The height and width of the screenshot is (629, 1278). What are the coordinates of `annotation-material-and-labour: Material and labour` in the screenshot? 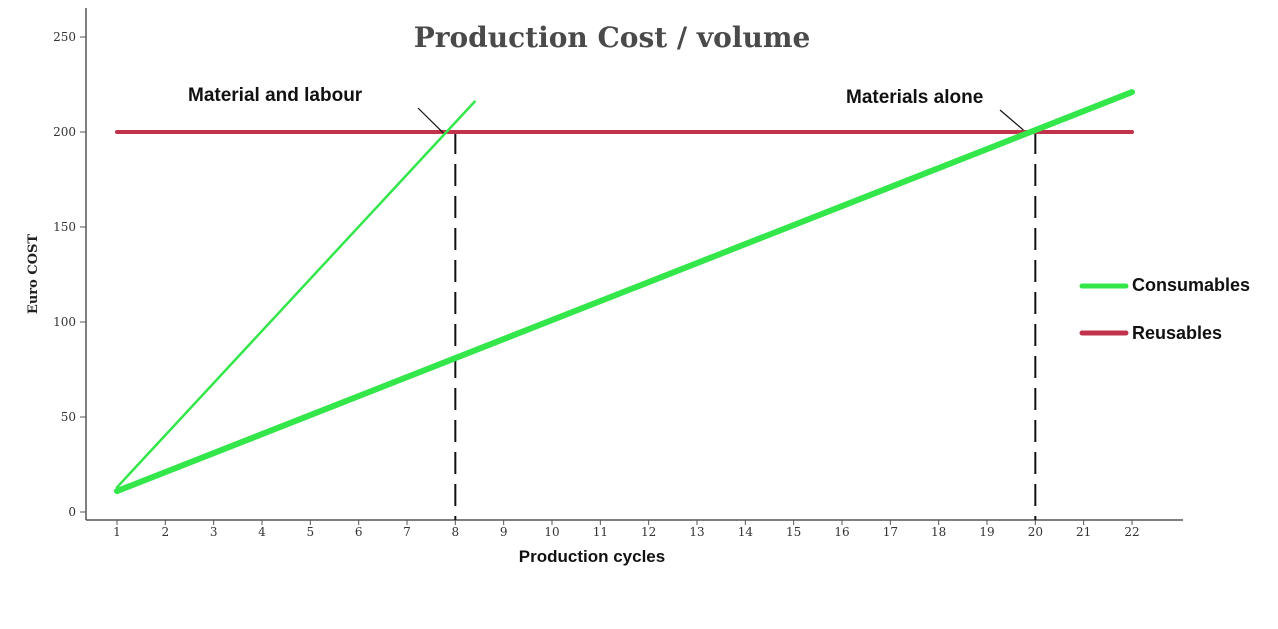 It's located at (275, 95).